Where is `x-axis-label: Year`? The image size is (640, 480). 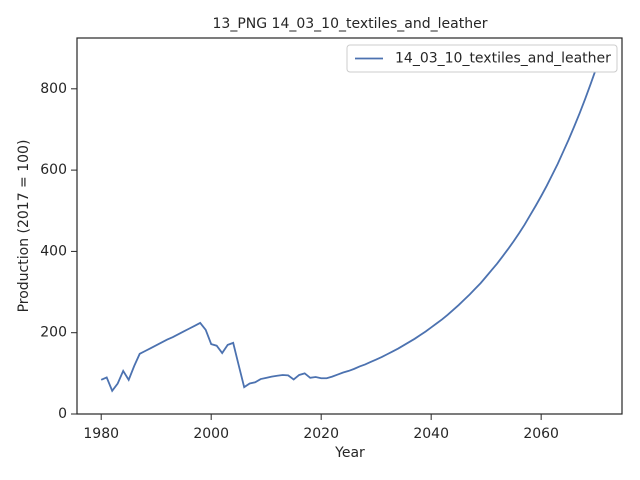
x-axis-label: Year is located at coordinates (349, 453).